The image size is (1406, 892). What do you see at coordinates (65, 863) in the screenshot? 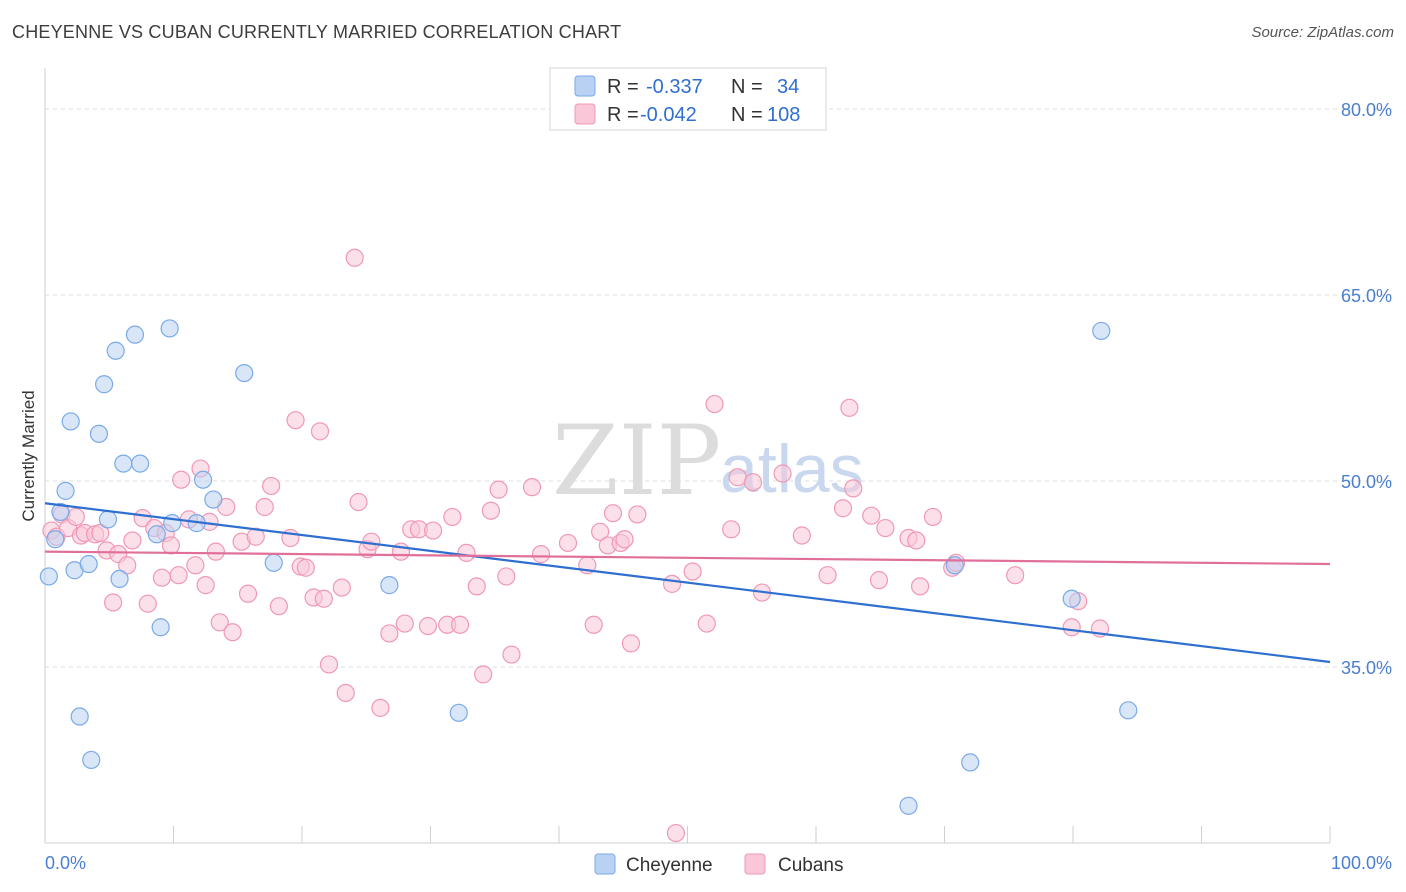
I see `x-tick-label: 0.0%` at bounding box center [65, 863].